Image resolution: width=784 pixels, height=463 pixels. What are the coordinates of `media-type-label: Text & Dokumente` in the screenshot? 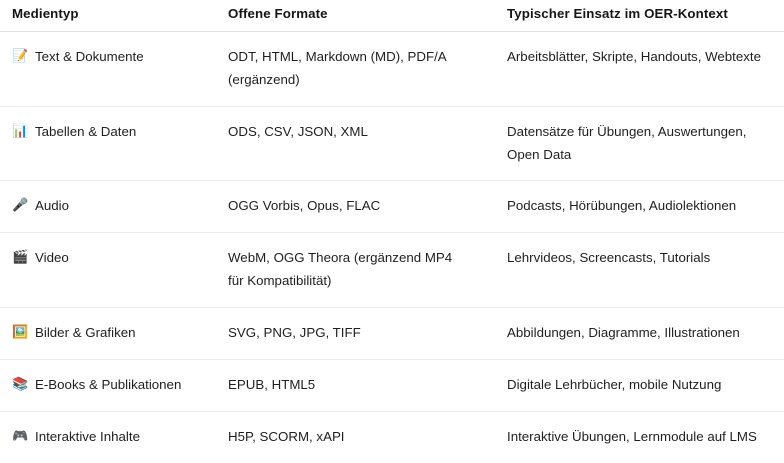 It's located at (89, 56).